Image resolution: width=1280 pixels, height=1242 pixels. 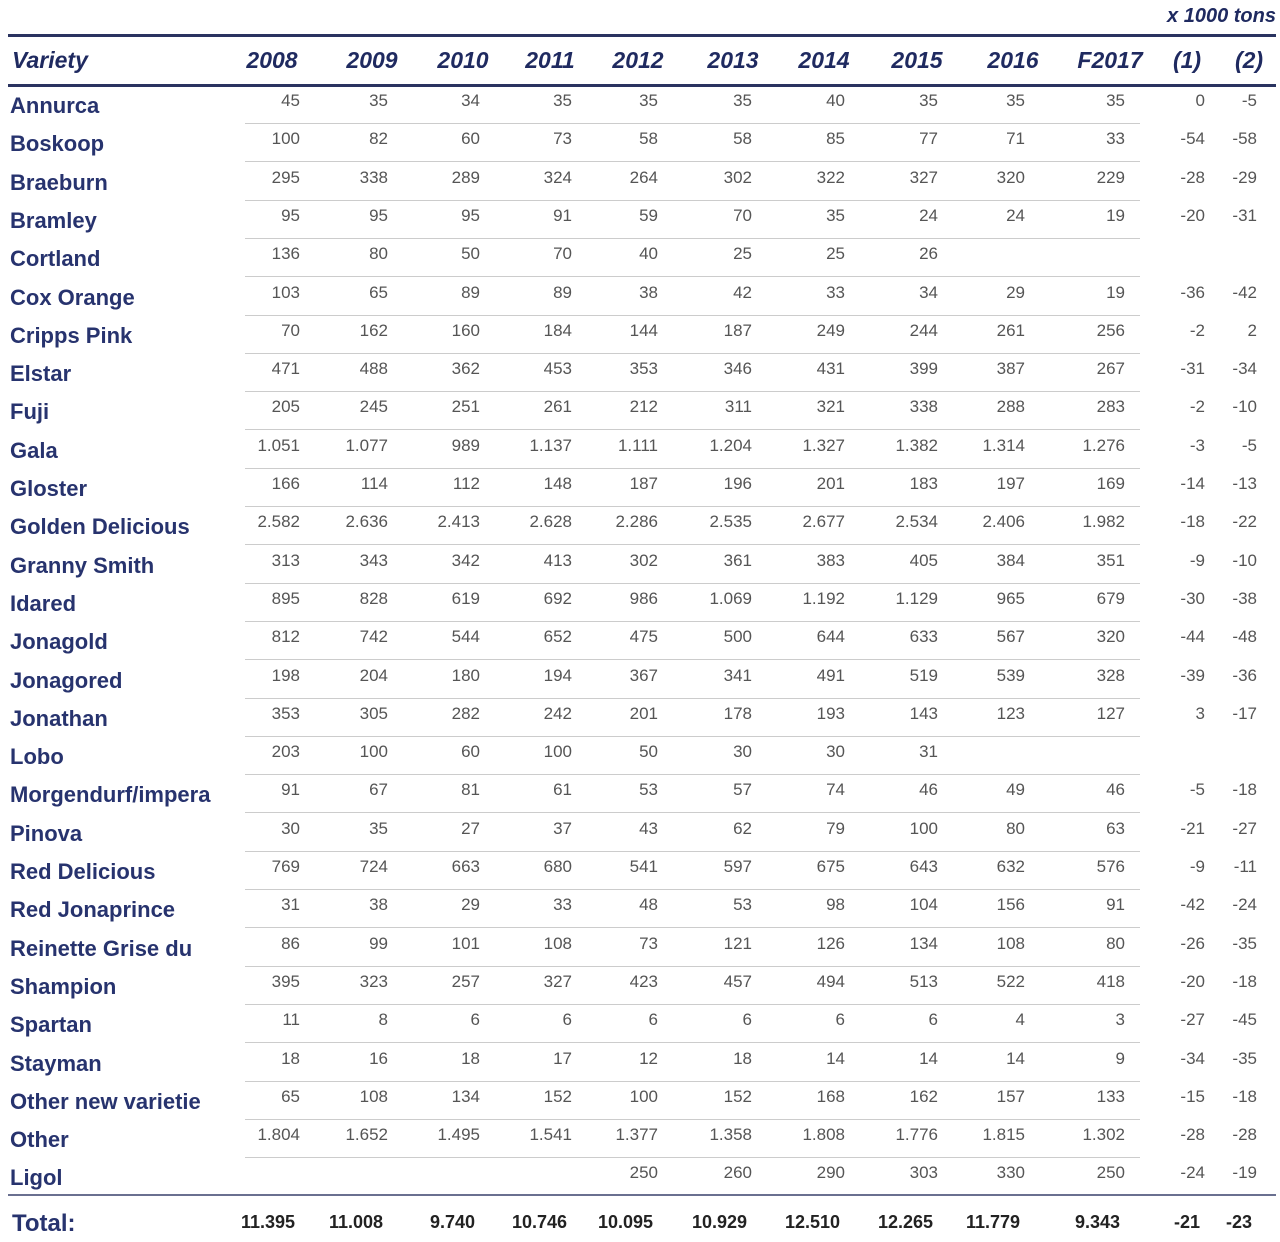 I want to click on cell-value: 423, so click(x=643, y=981).